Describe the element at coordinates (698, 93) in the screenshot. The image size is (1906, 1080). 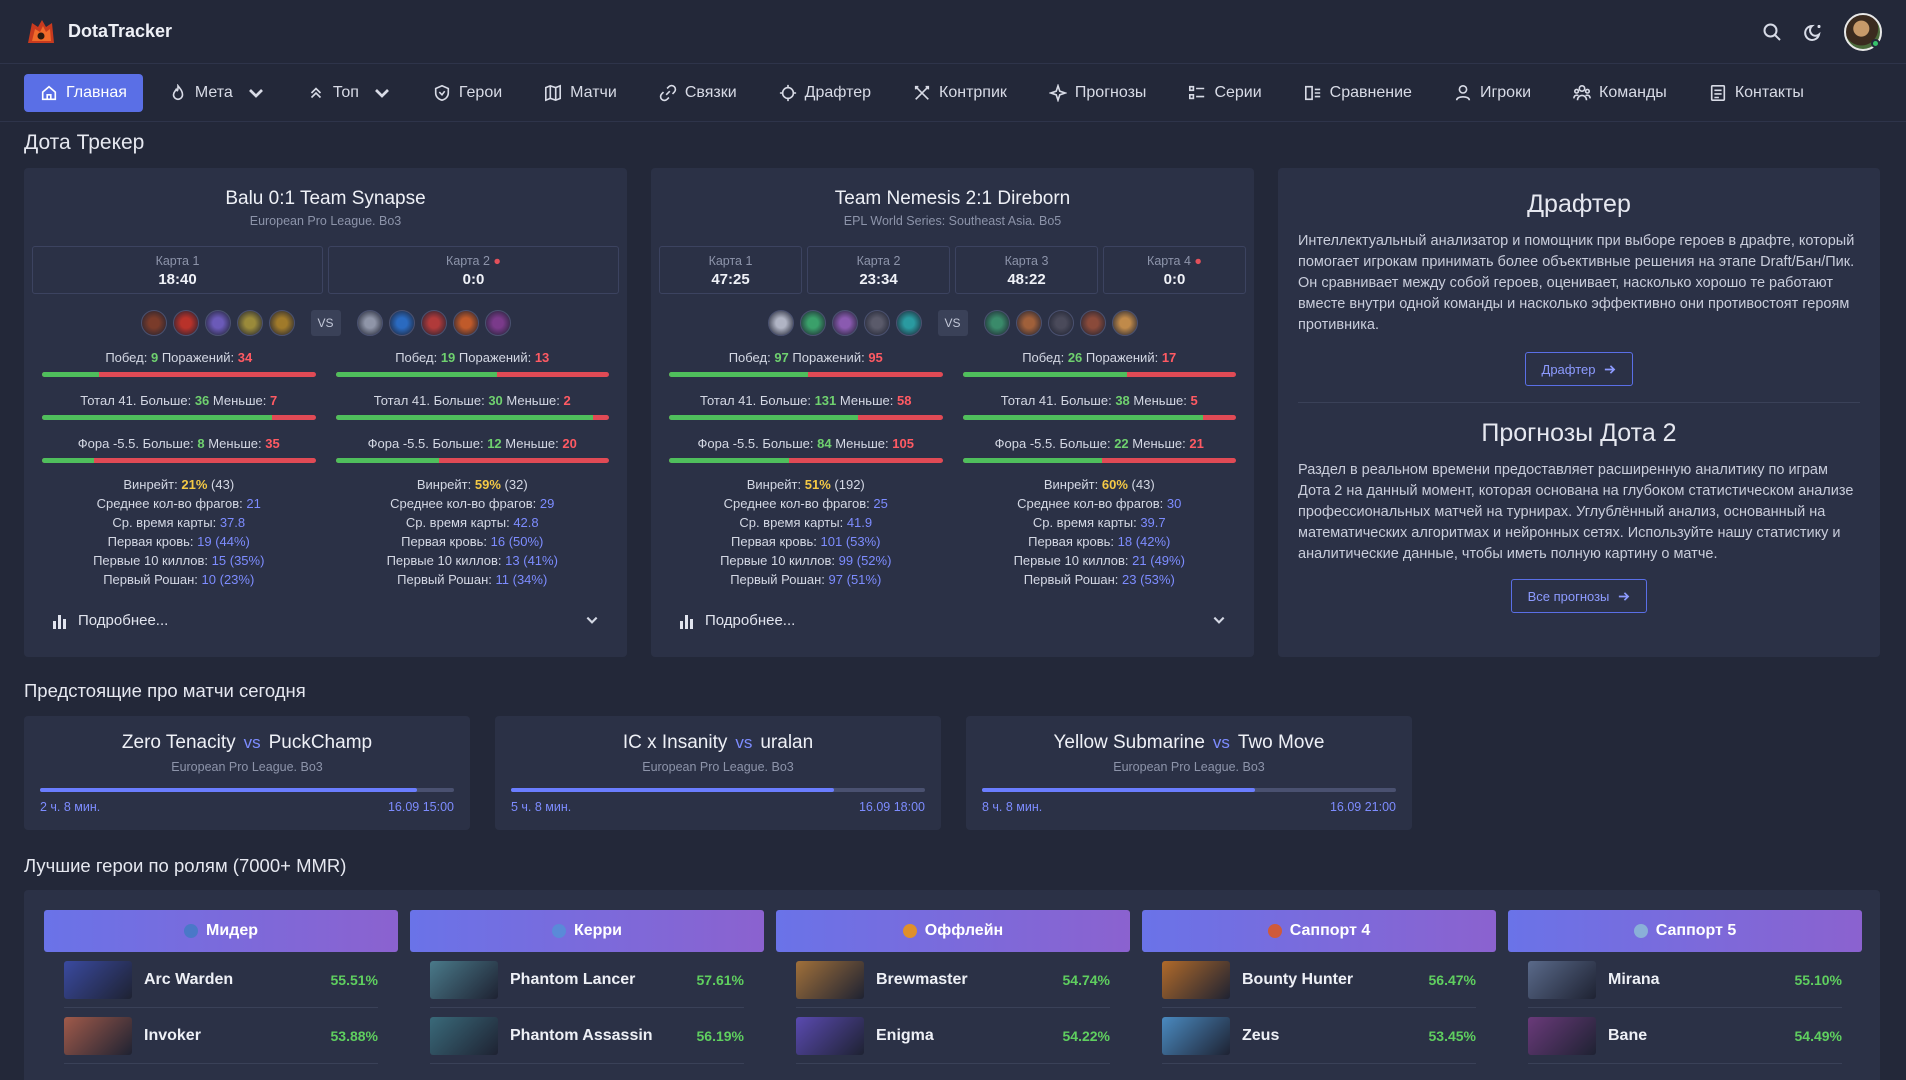
I see `nav-item-5: Связки` at that location.